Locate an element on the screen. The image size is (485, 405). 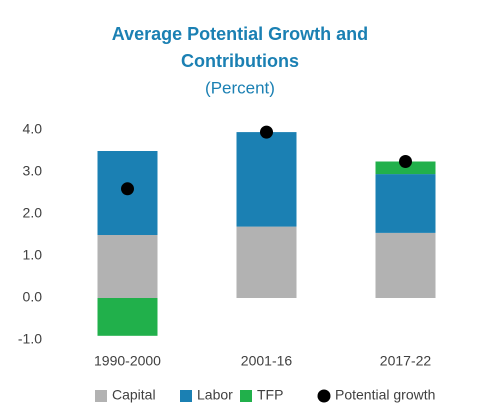
y-tick-label: 3.0 is located at coordinates (33, 171).